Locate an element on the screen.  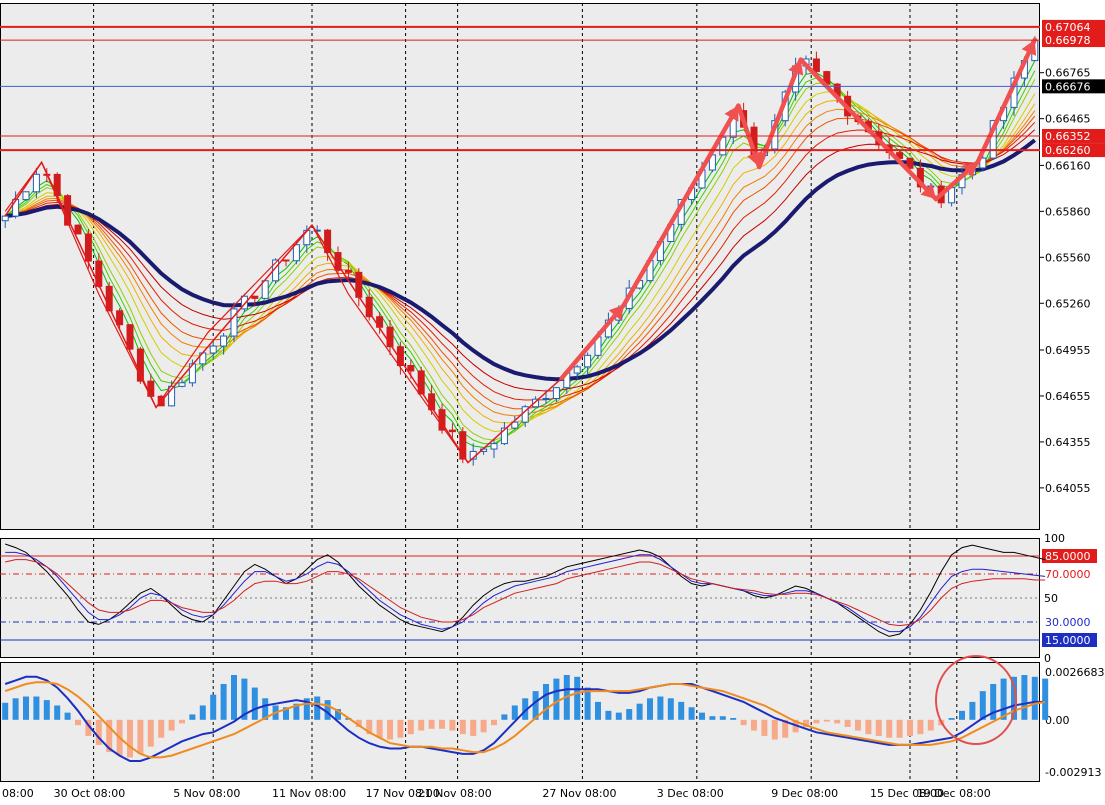
x-tick-label: 15 Dec 08:00 is located at coordinates (907, 793).